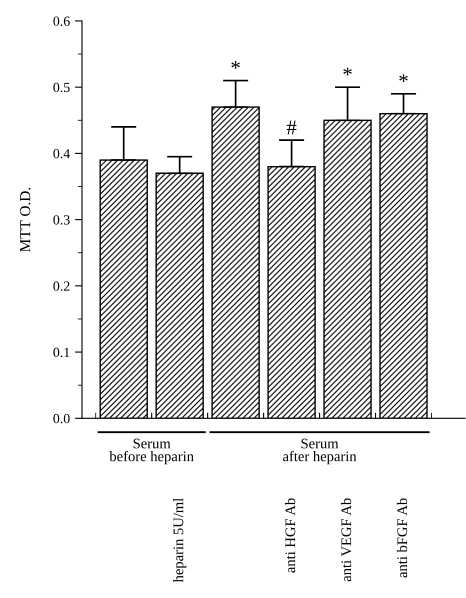 This screenshot has width=466, height=598. Describe the element at coordinates (346, 540) in the screenshot. I see `x-tick-label: anti VEGF Ab` at that location.